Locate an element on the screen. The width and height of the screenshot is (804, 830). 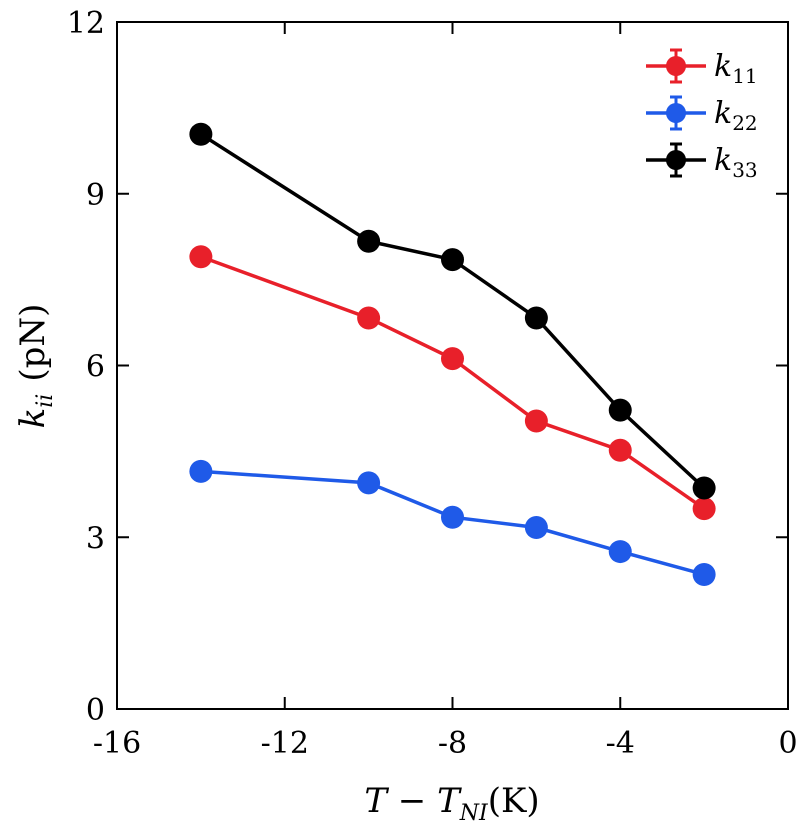
x-tick-label-4: 0 is located at coordinates (787, 743).